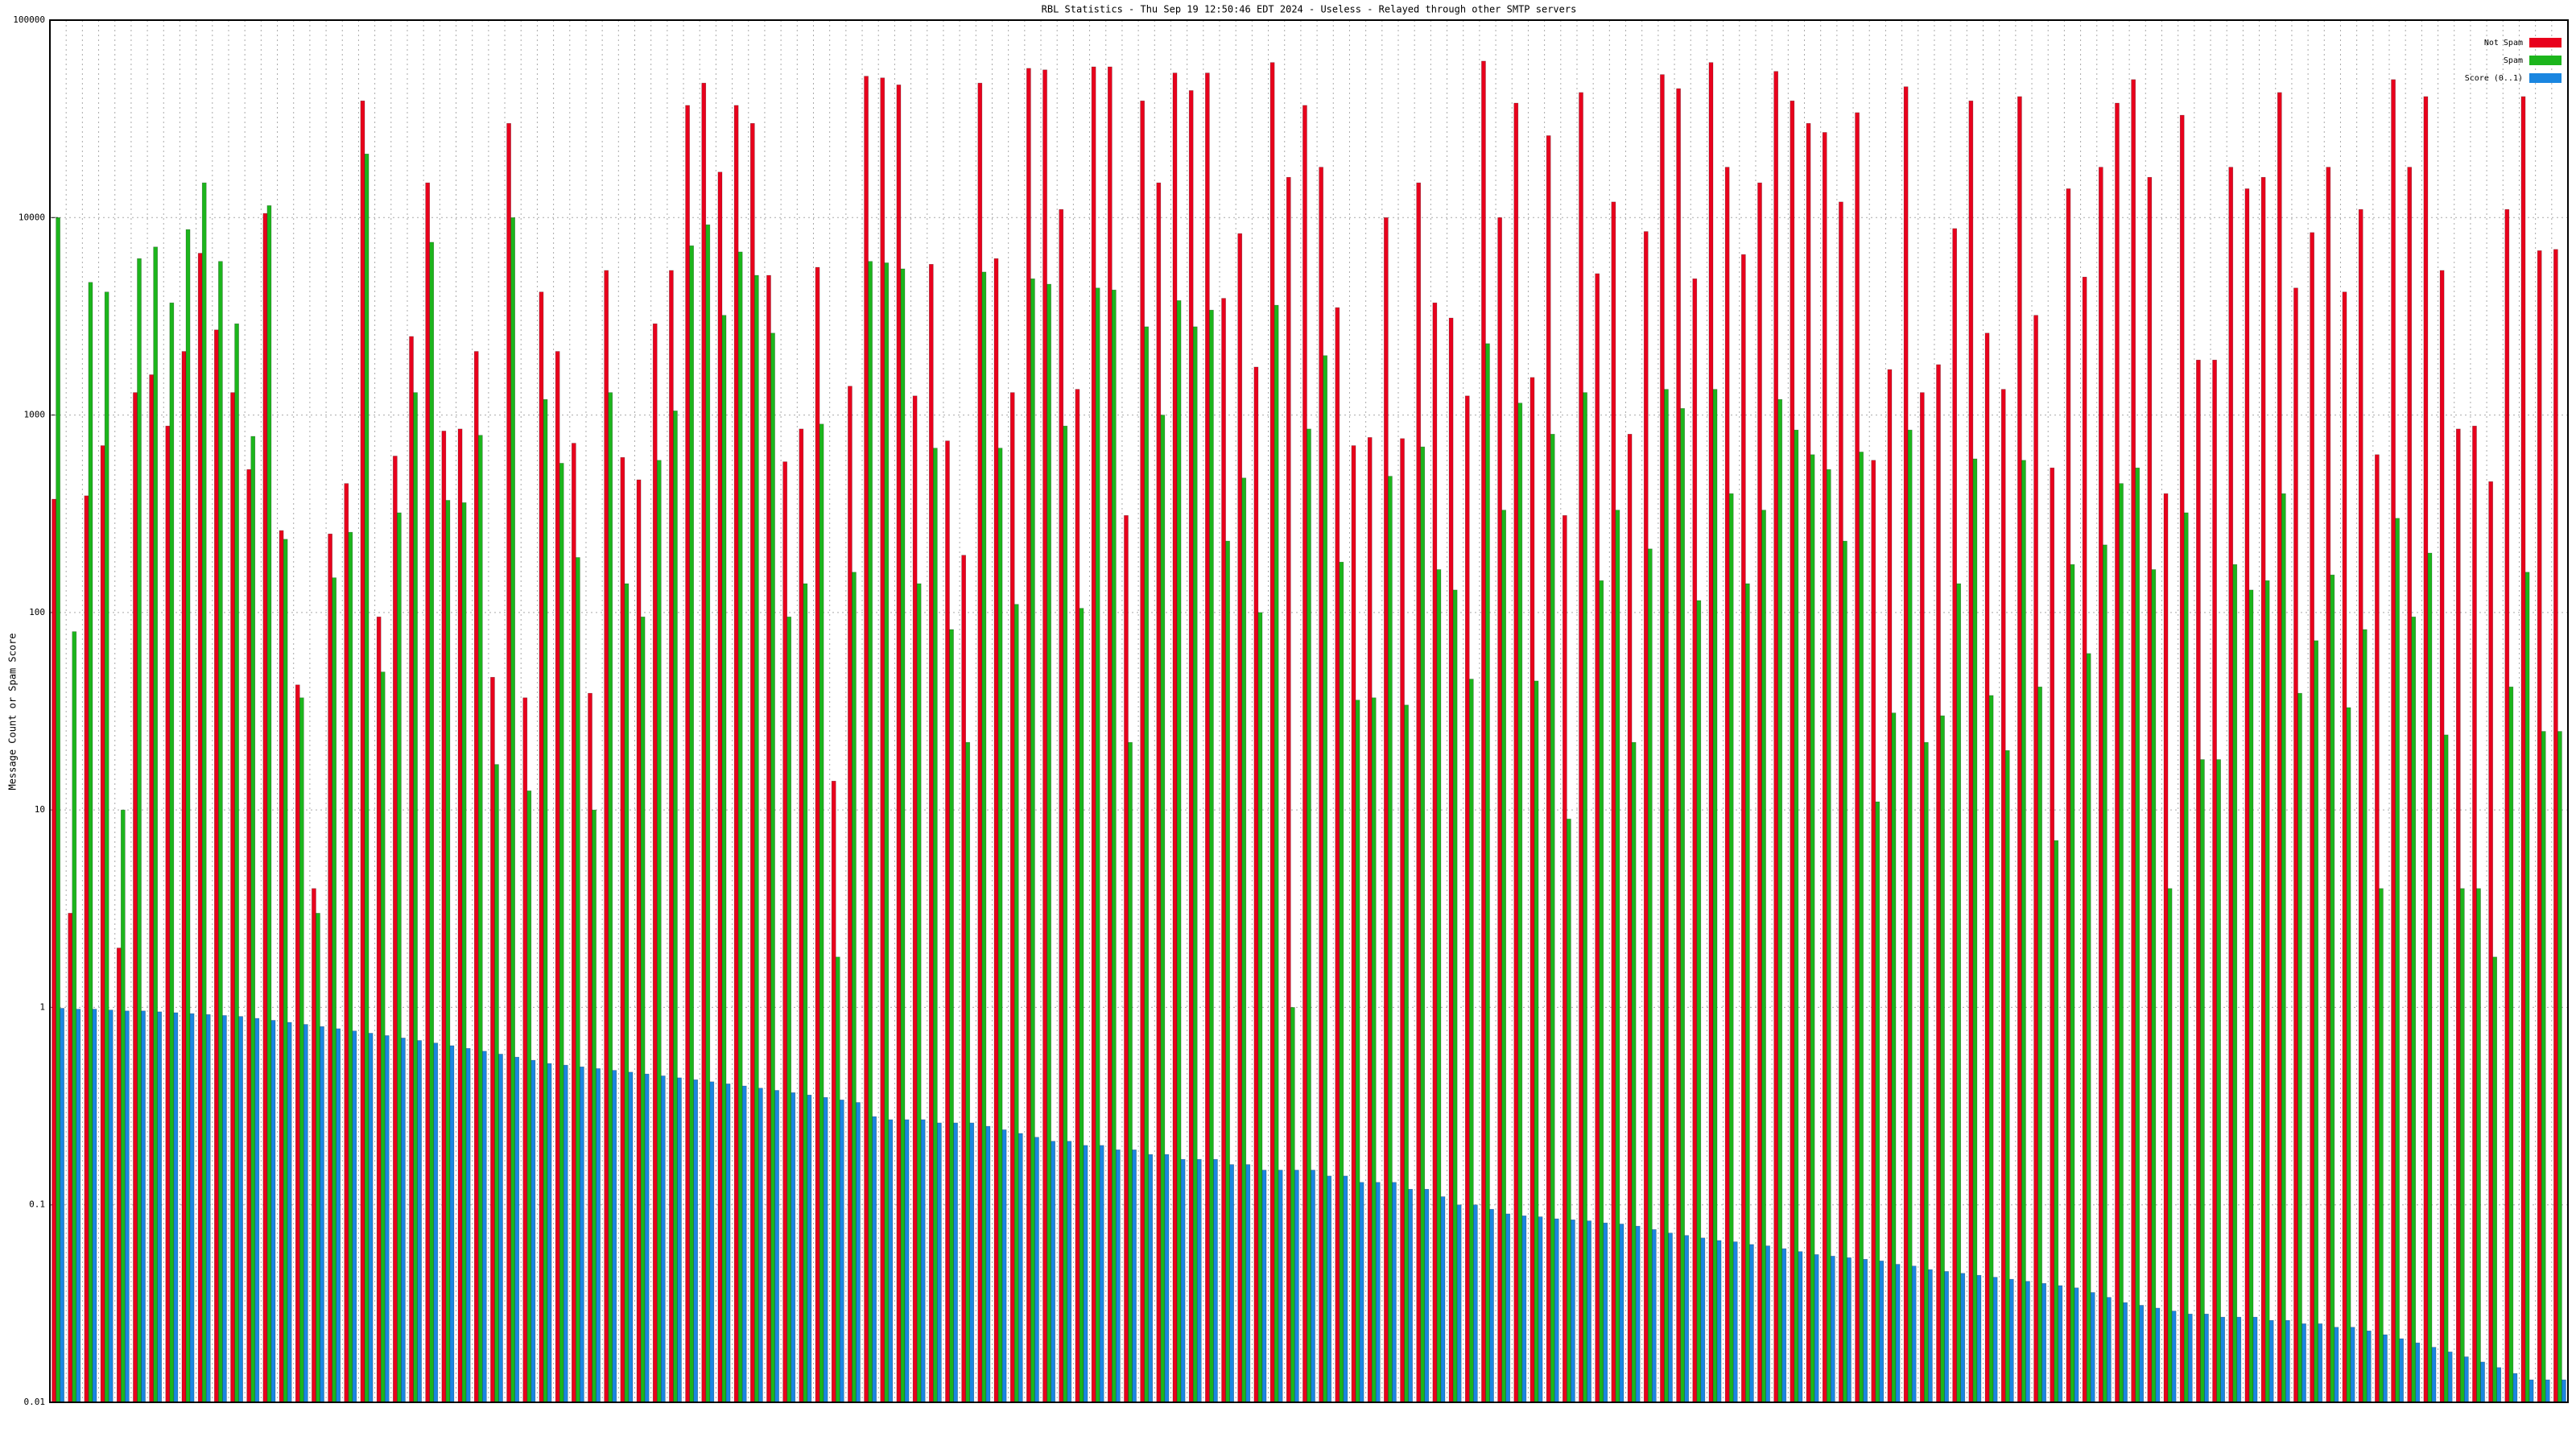 Image resolution: width=2576 pixels, height=1449 pixels. Describe the element at coordinates (2545, 60) in the screenshot. I see `legend-swatch` at that location.